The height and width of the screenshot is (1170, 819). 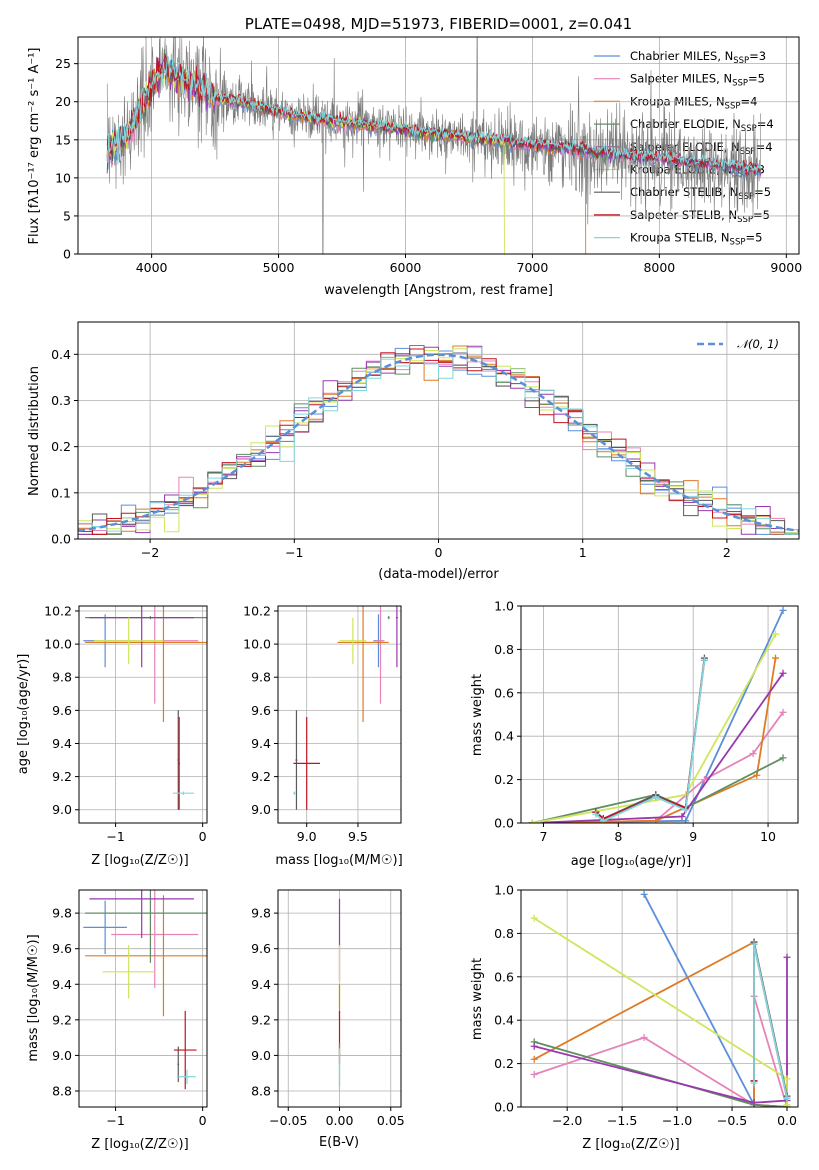 I want to click on mass-z-axes: −1 0 8.8 9.0 9.2 9.4 9.6 9.8, so click(x=130, y=1008).